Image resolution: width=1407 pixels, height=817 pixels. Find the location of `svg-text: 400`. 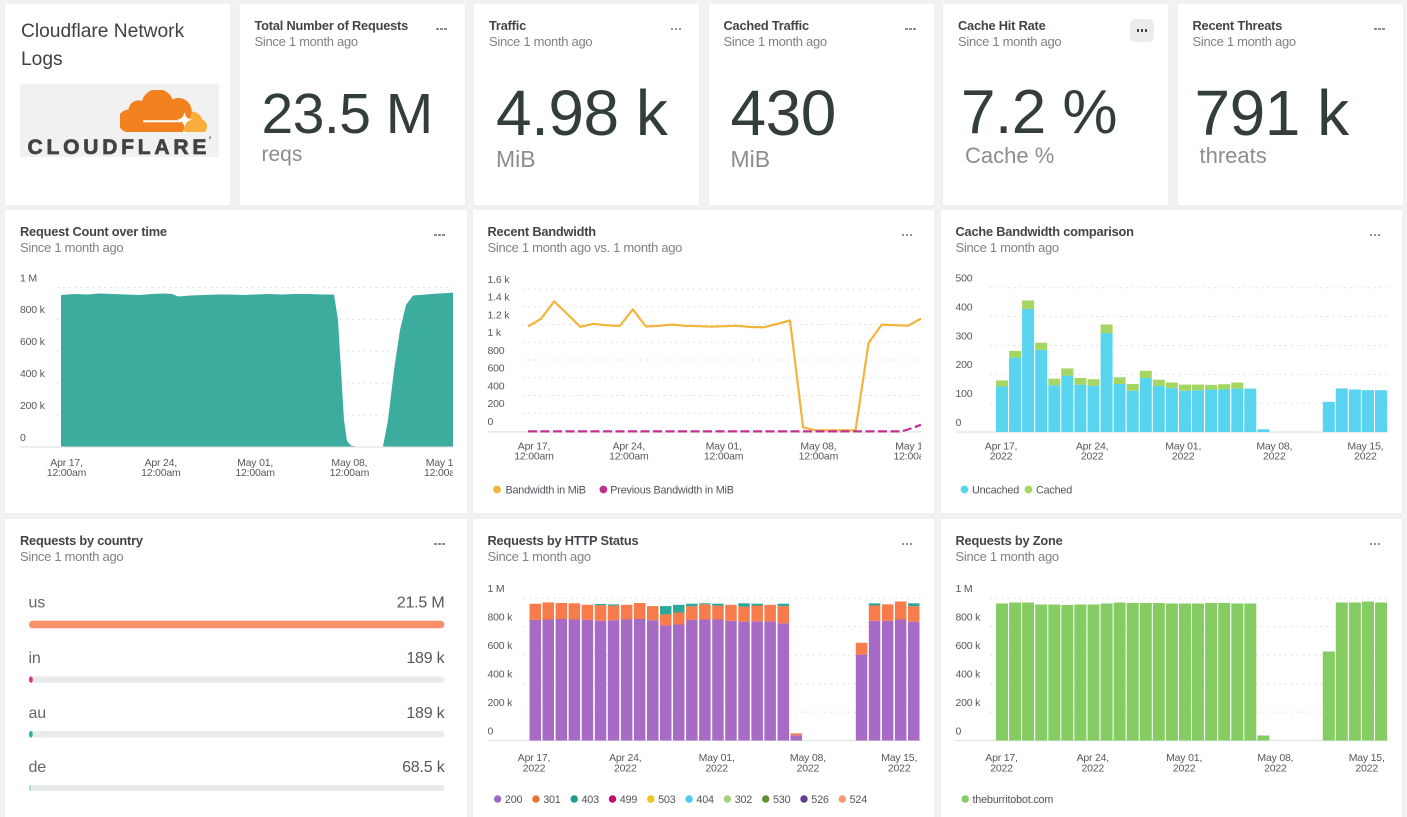

svg-text: 400 is located at coordinates (496, 386).